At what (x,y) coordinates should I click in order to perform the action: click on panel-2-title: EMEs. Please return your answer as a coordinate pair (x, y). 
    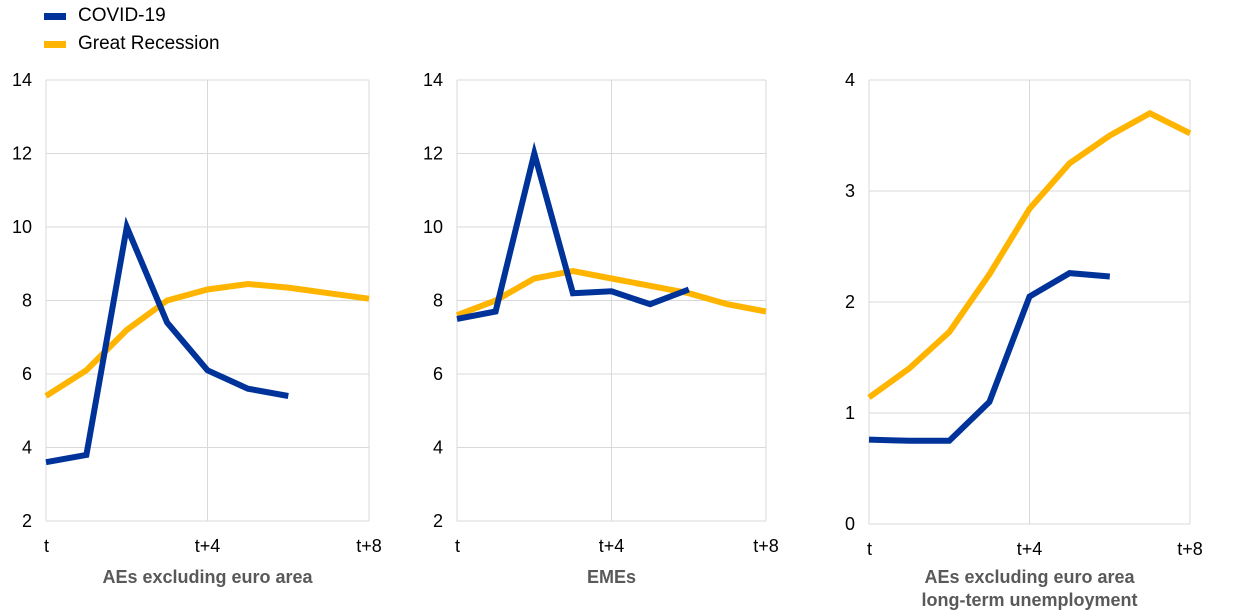
    Looking at the image, I should click on (611, 577).